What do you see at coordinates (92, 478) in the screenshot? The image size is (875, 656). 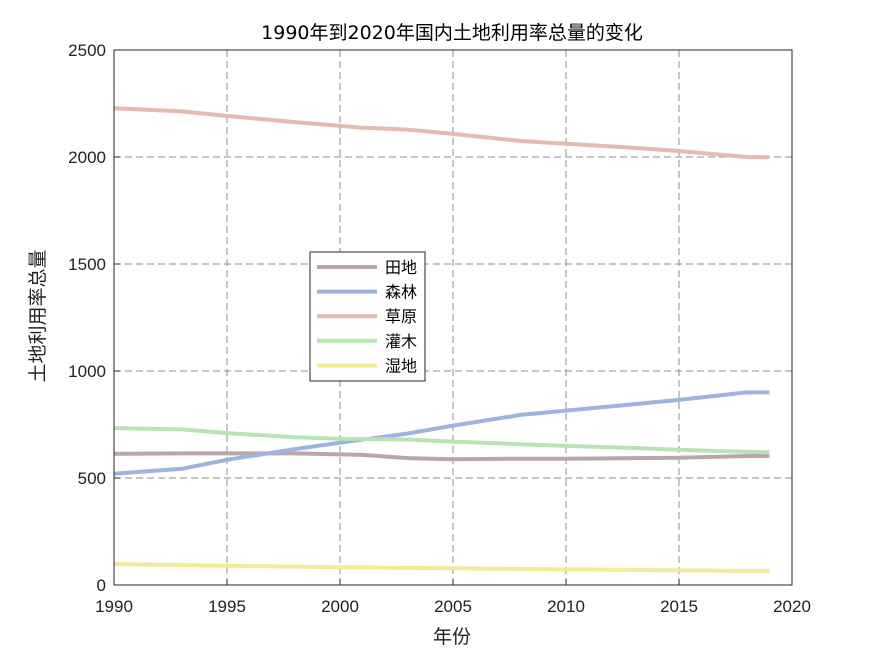 I see `y-tick-label: 500` at bounding box center [92, 478].